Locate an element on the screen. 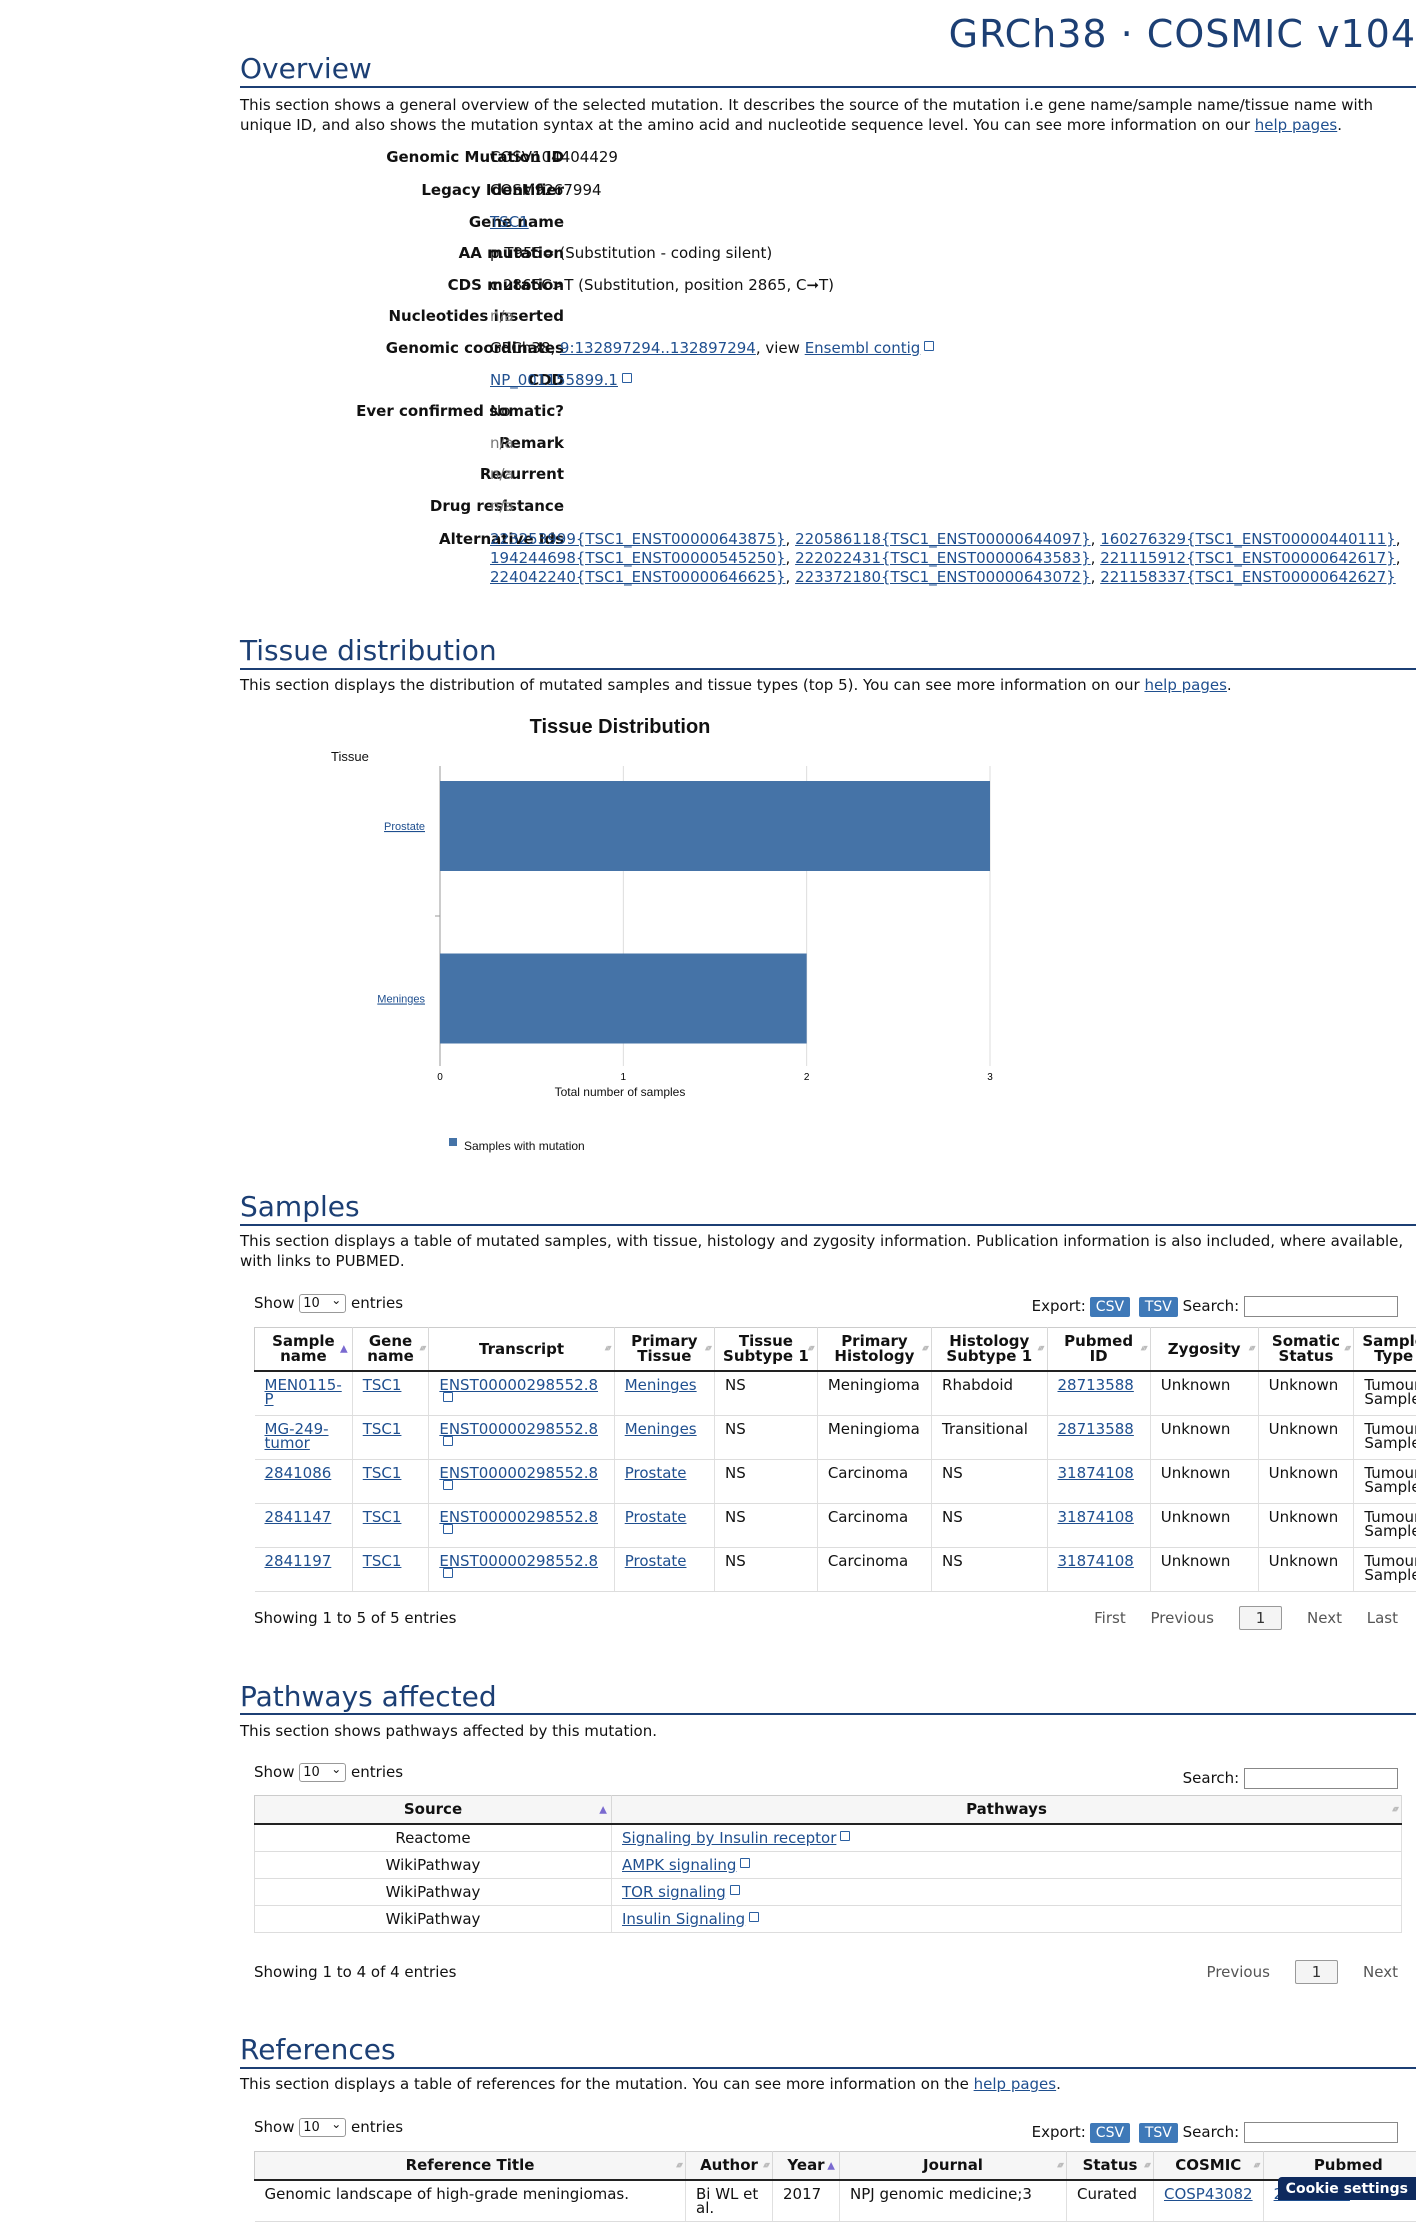 This screenshot has width=1416, height=2222. samples-header-transcript: Transcript is located at coordinates (521, 1350).